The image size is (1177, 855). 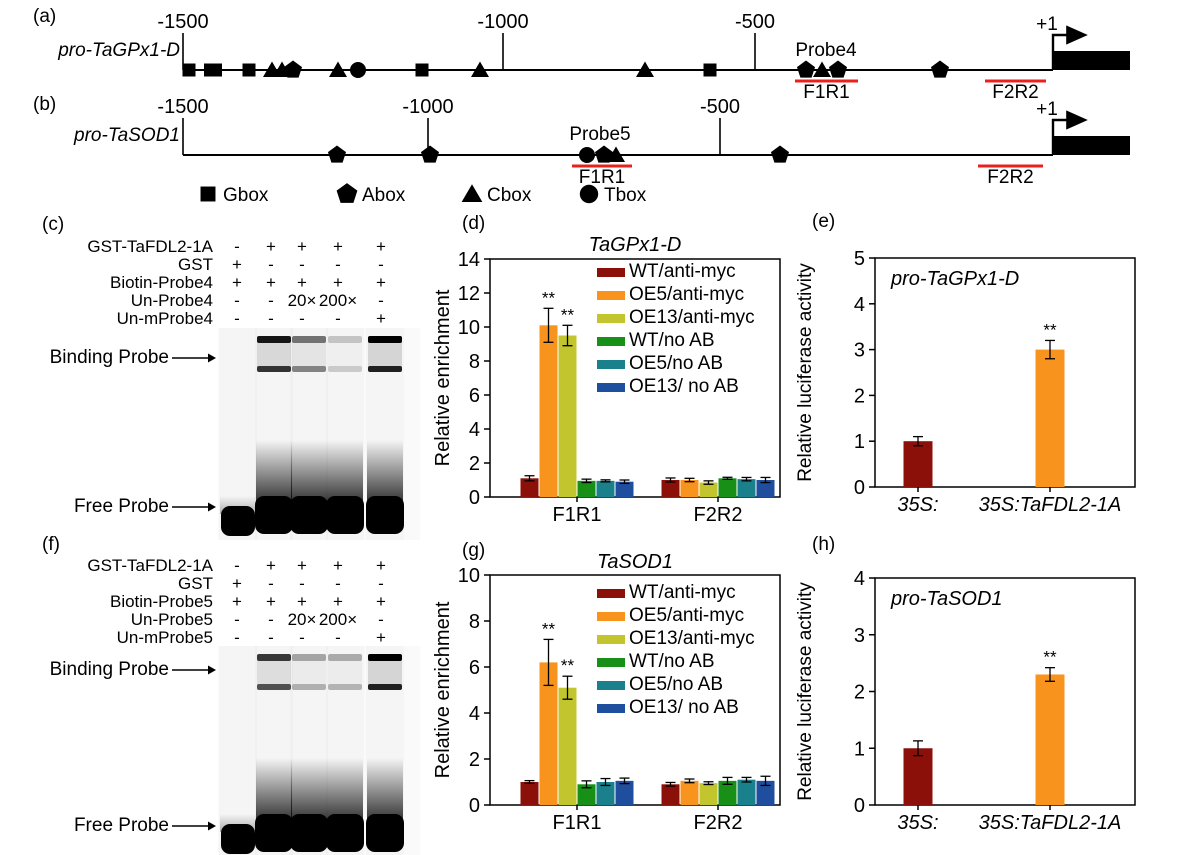 What do you see at coordinates (605, 488) in the screenshot?
I see `bar-OE5/no AB` at bounding box center [605, 488].